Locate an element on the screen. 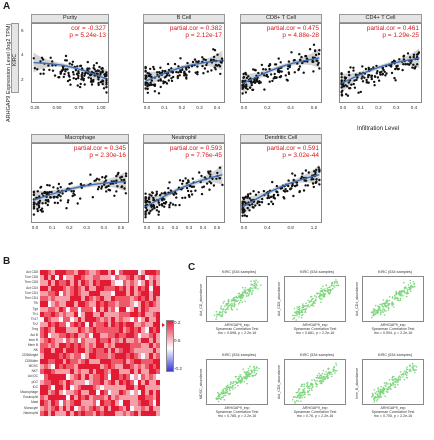 The width and height of the screenshot is (434, 440). x-tick-label: 0.1 is located at coordinates (164, 107).